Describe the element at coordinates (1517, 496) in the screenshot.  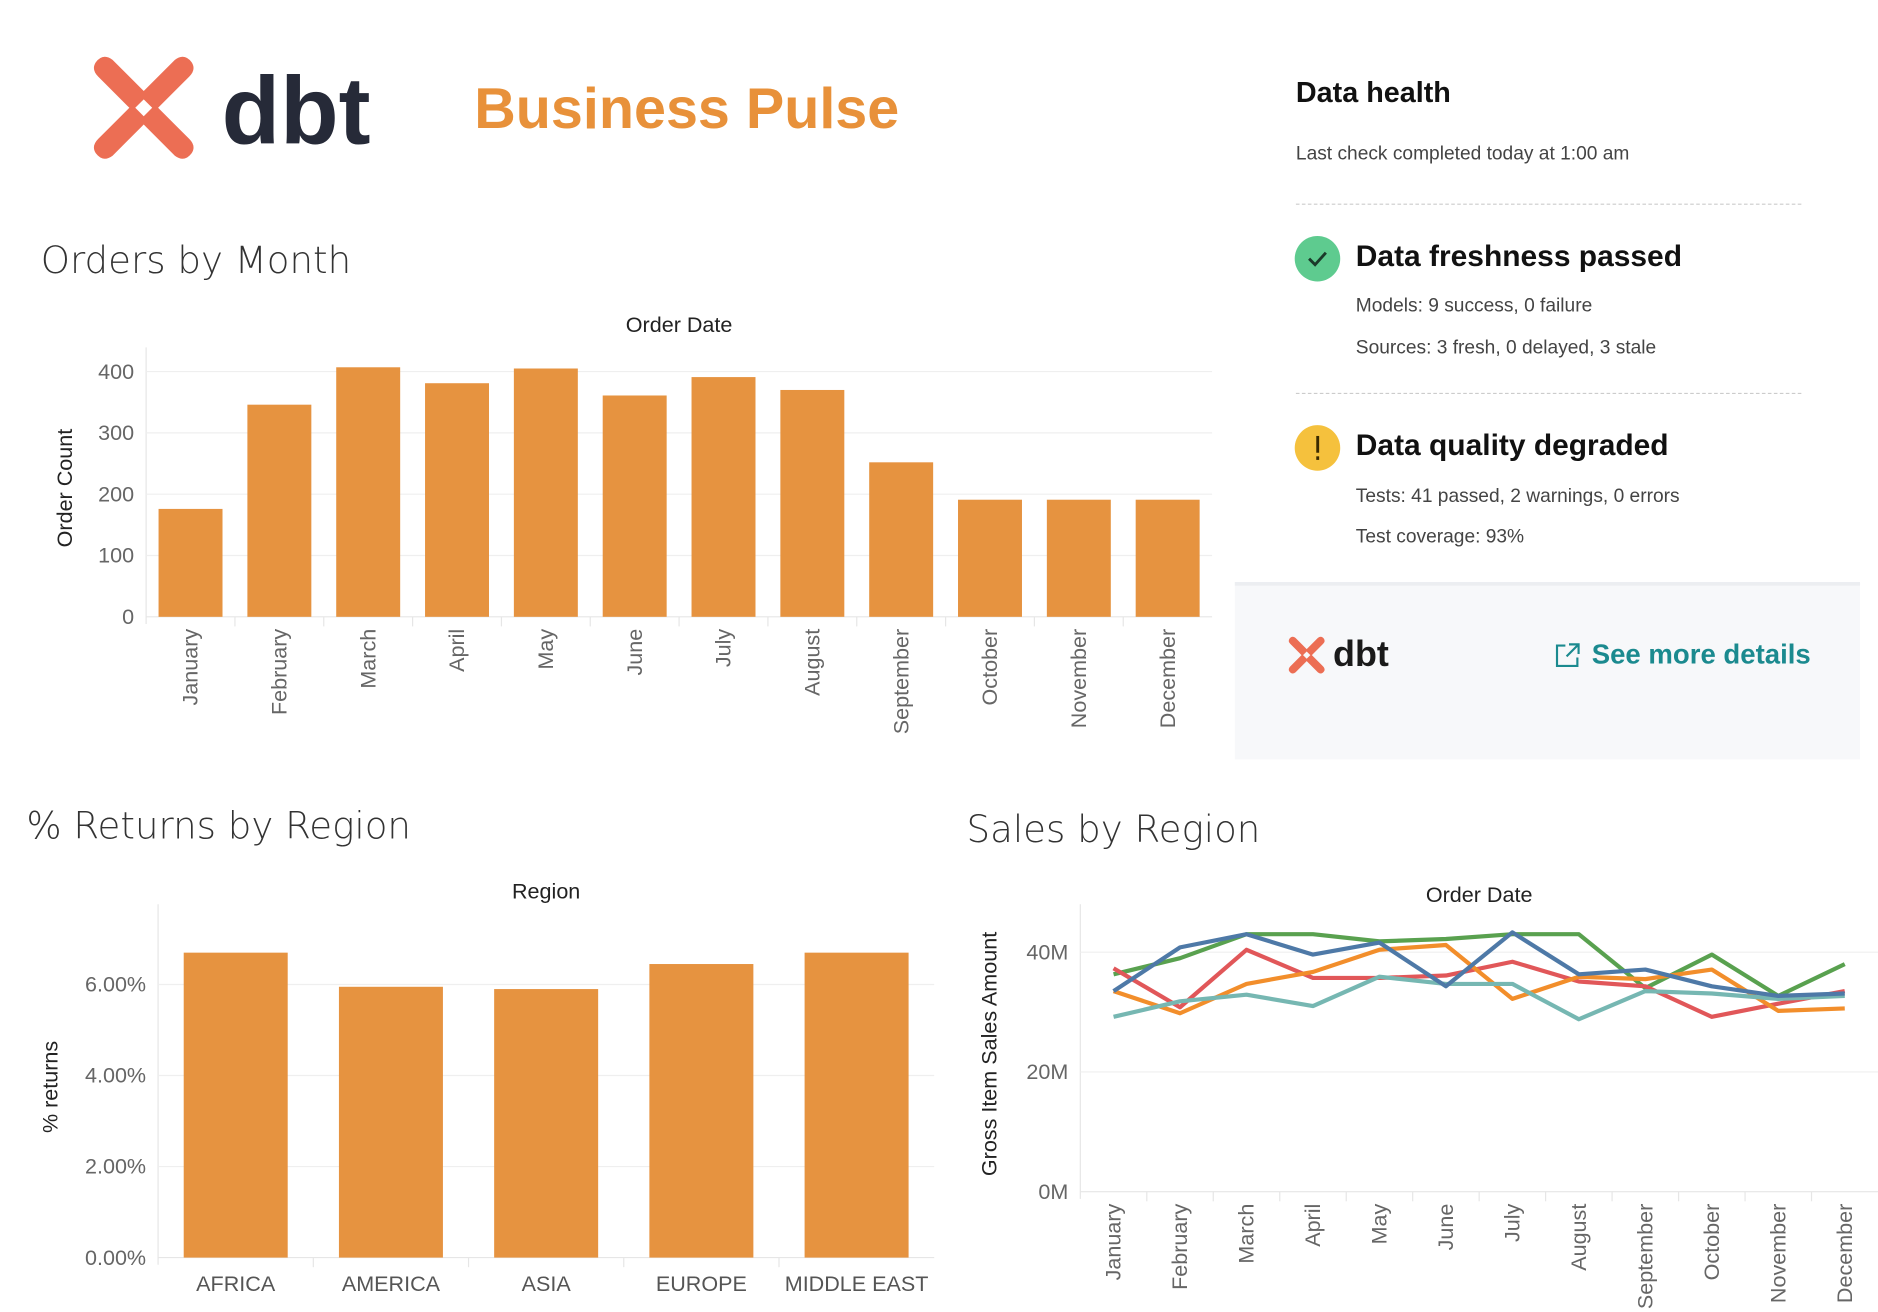
I see `quality-tests: Tests: 41 passed, 2 warnings, 0 errors` at that location.